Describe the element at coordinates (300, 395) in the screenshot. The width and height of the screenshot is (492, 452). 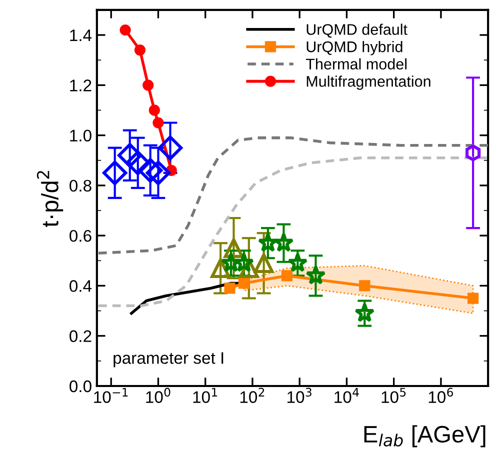
I see `x-tick-label: 10$^{3}$` at that location.